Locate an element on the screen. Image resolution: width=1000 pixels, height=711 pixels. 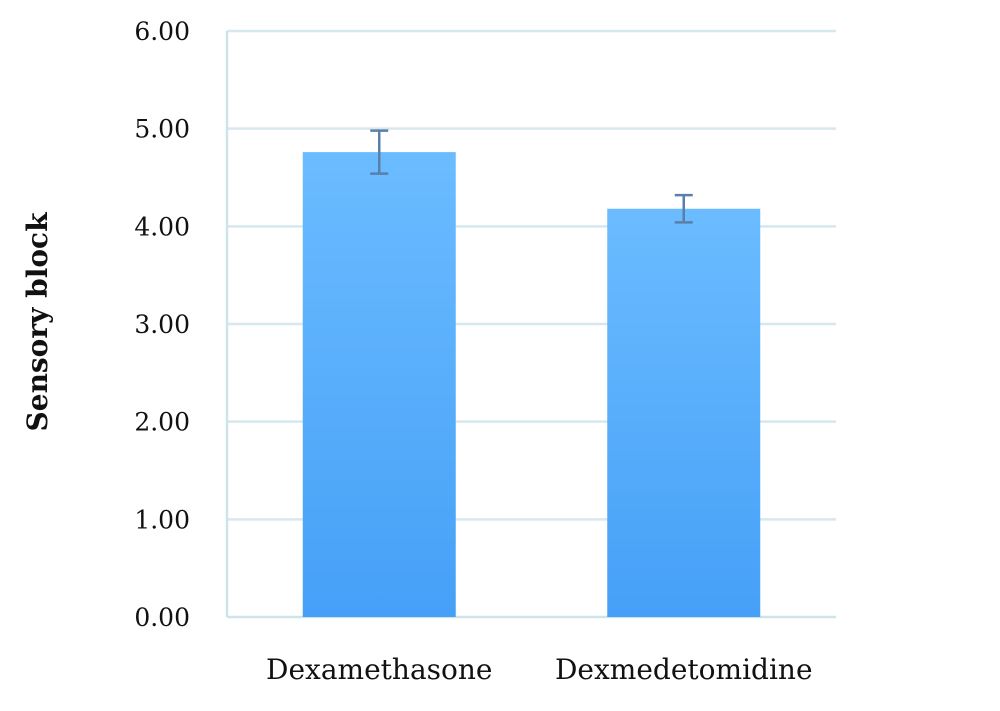
y-tick-label: 3.00 is located at coordinates (162, 324).